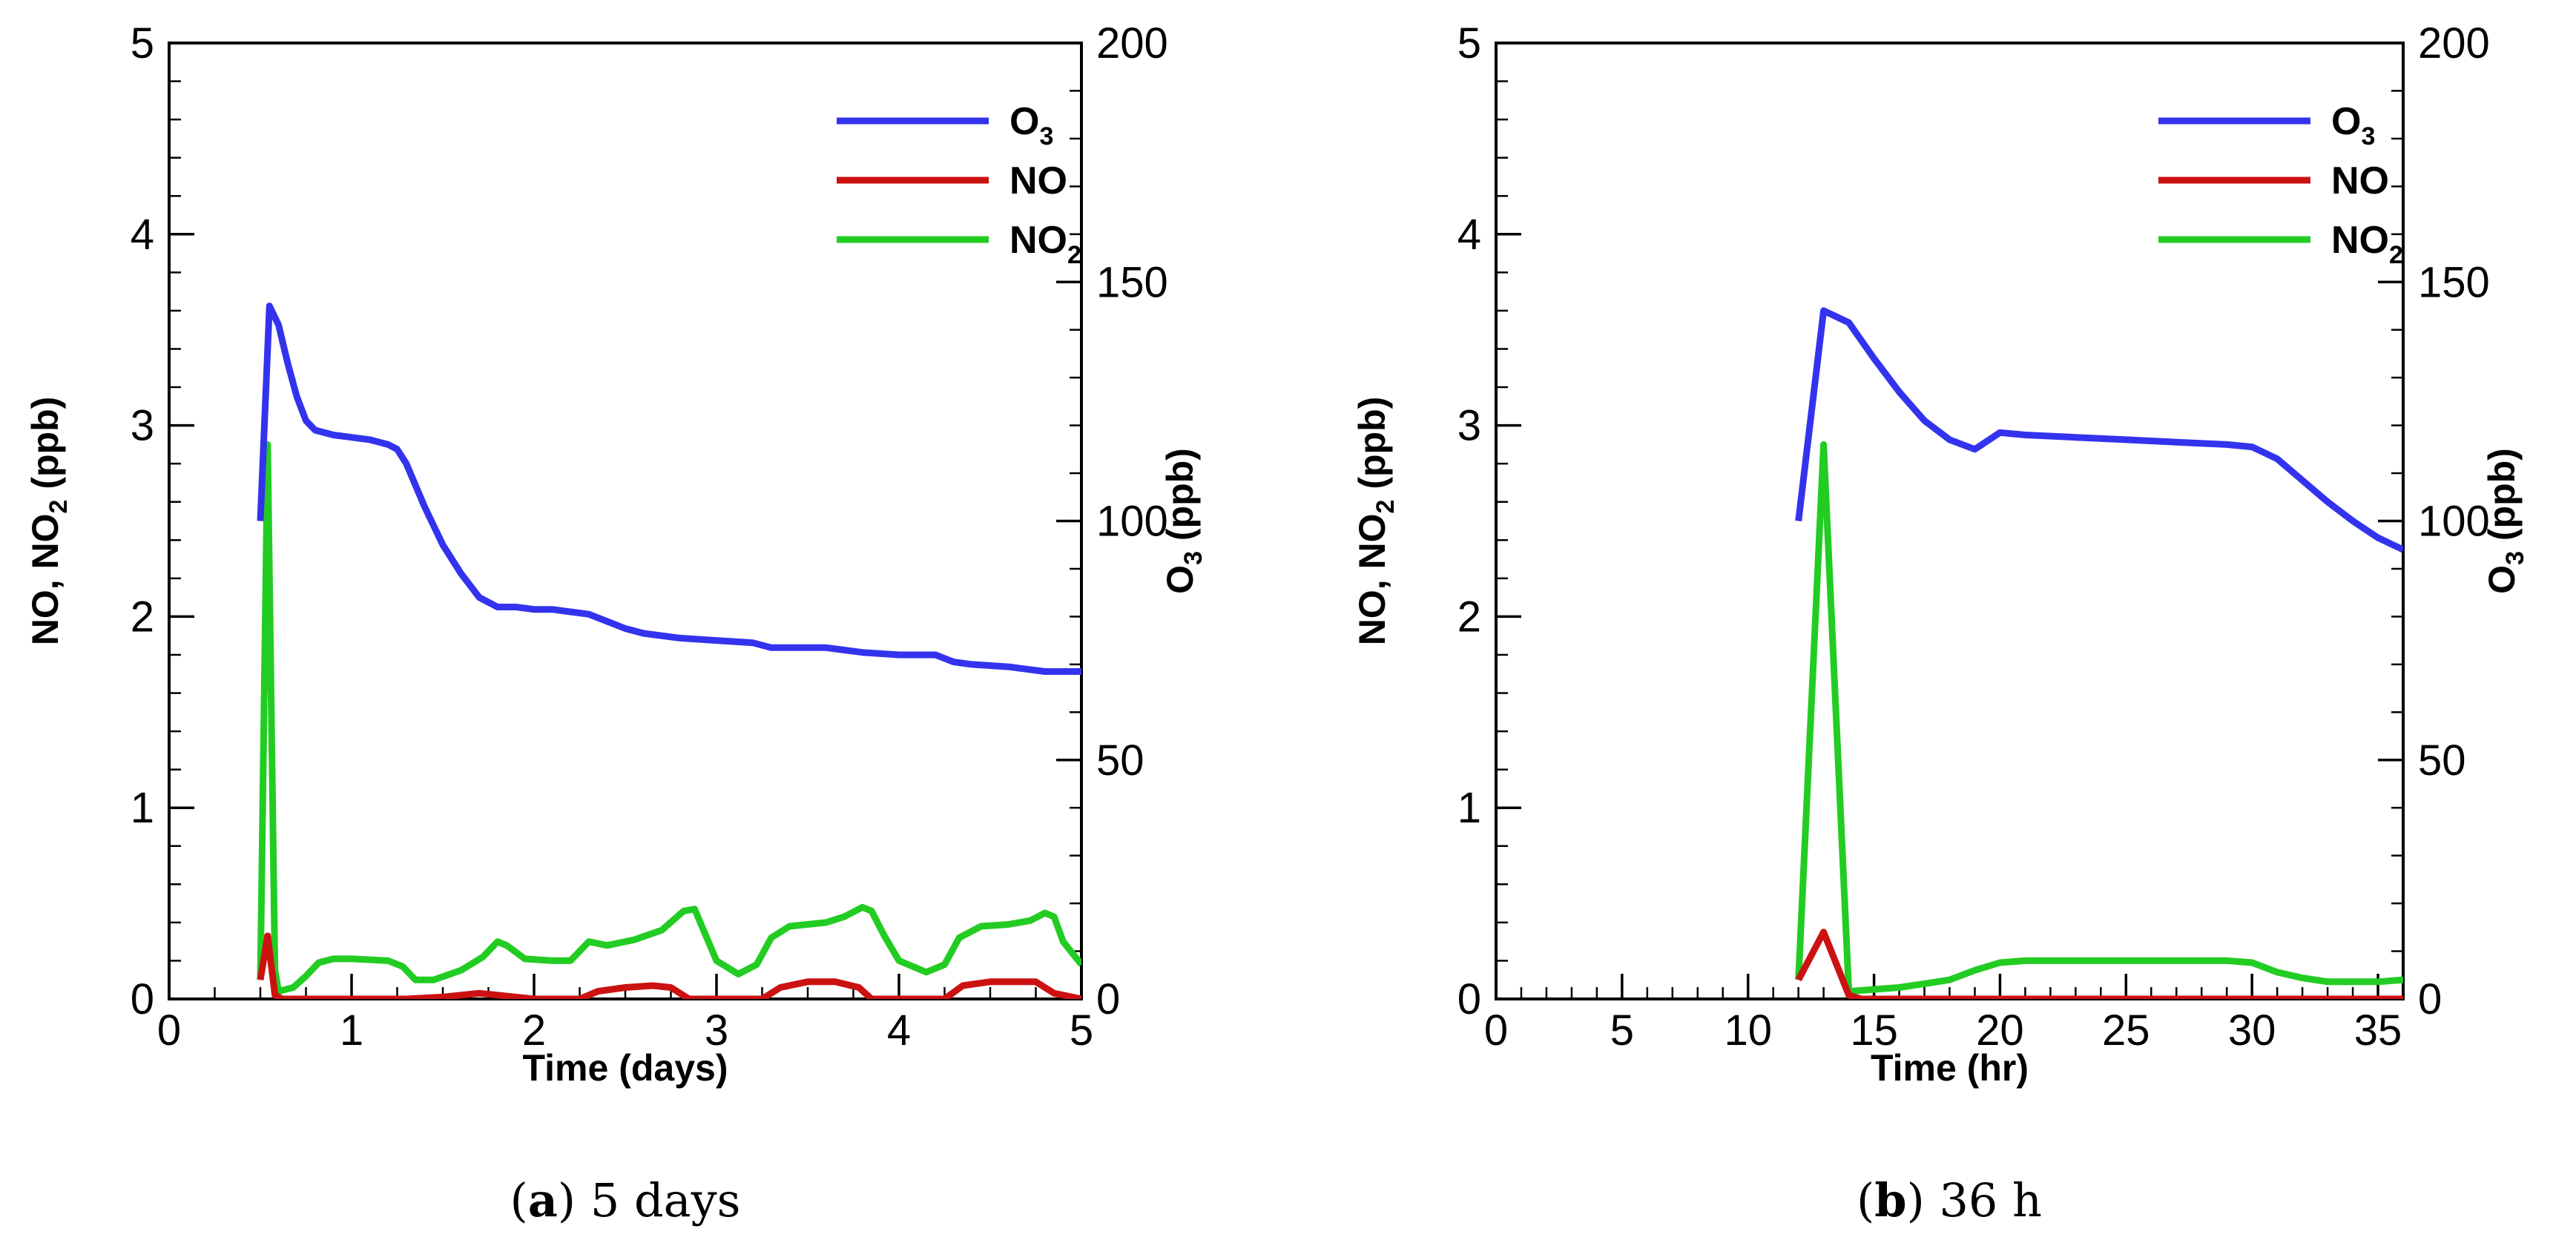 This screenshot has height=1240, width=2576. I want to click on x-tick-label: 15, so click(1874, 1030).